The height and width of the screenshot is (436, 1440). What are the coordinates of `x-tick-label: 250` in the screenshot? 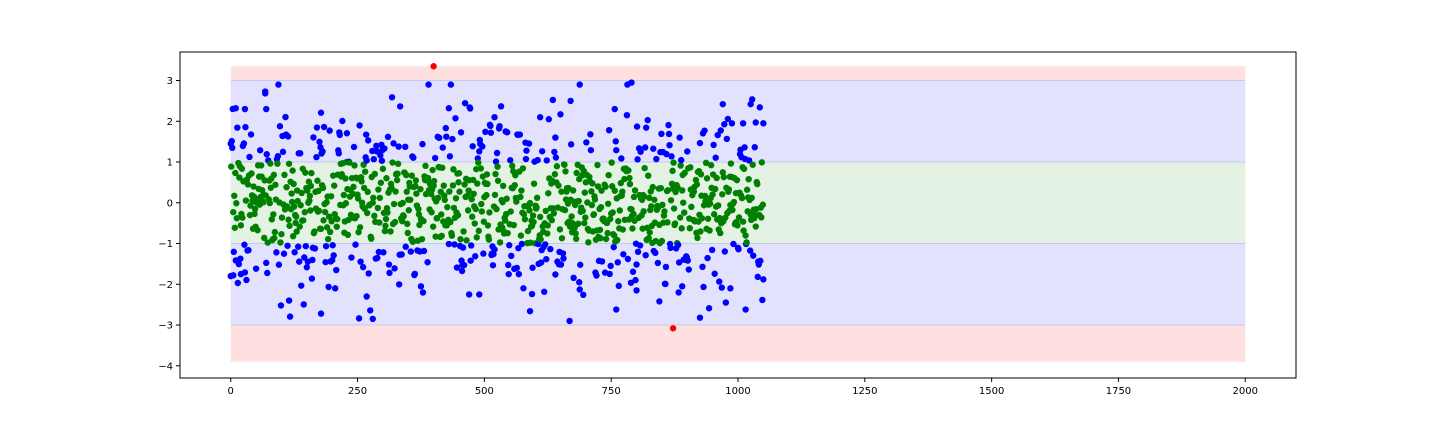 It's located at (357, 391).